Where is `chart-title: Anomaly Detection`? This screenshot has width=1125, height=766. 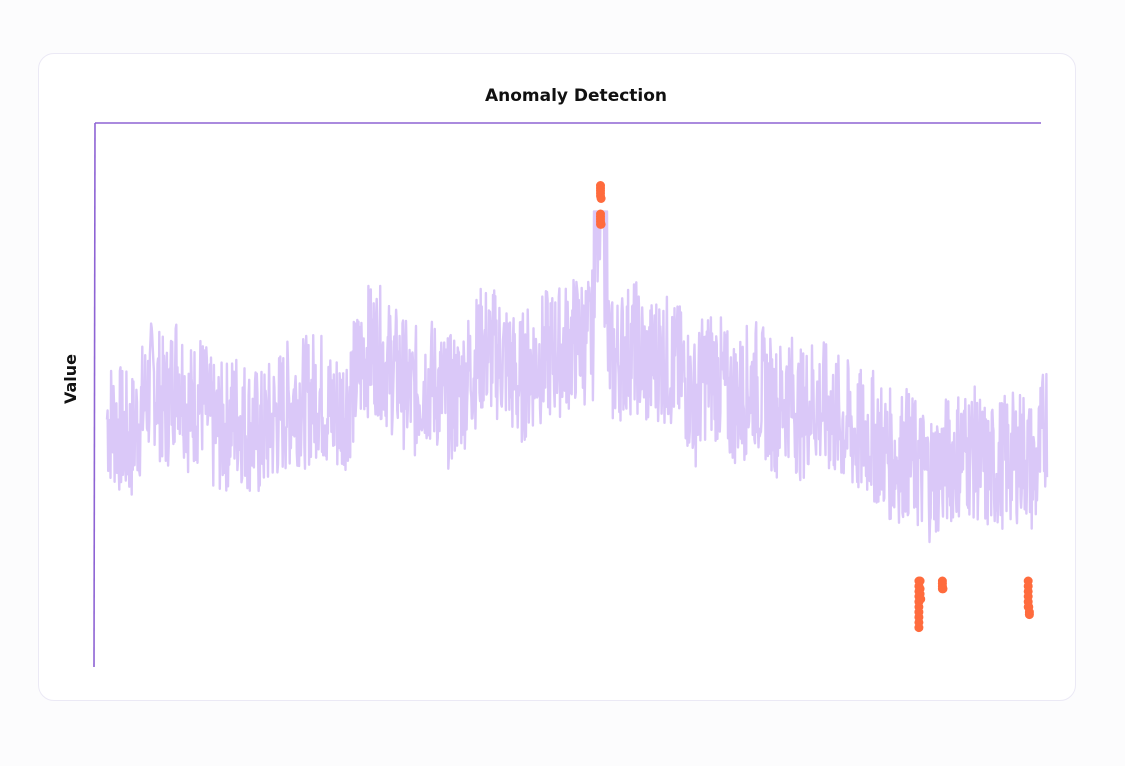
chart-title: Anomaly Detection is located at coordinates (576, 96).